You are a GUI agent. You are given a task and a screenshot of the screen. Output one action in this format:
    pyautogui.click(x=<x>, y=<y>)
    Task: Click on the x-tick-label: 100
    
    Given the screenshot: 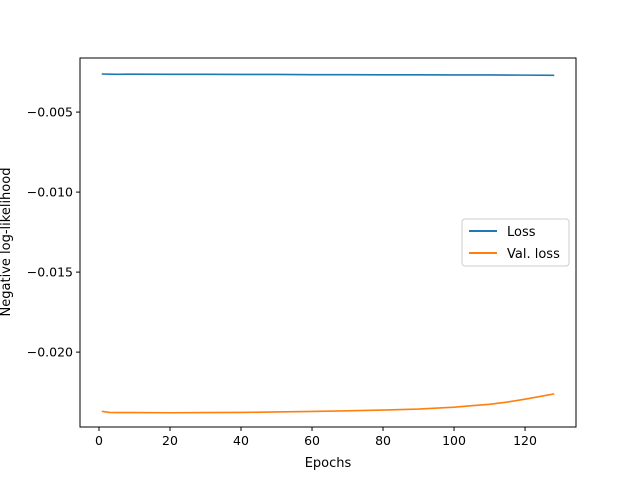 What is the action you would take?
    pyautogui.click(x=454, y=440)
    